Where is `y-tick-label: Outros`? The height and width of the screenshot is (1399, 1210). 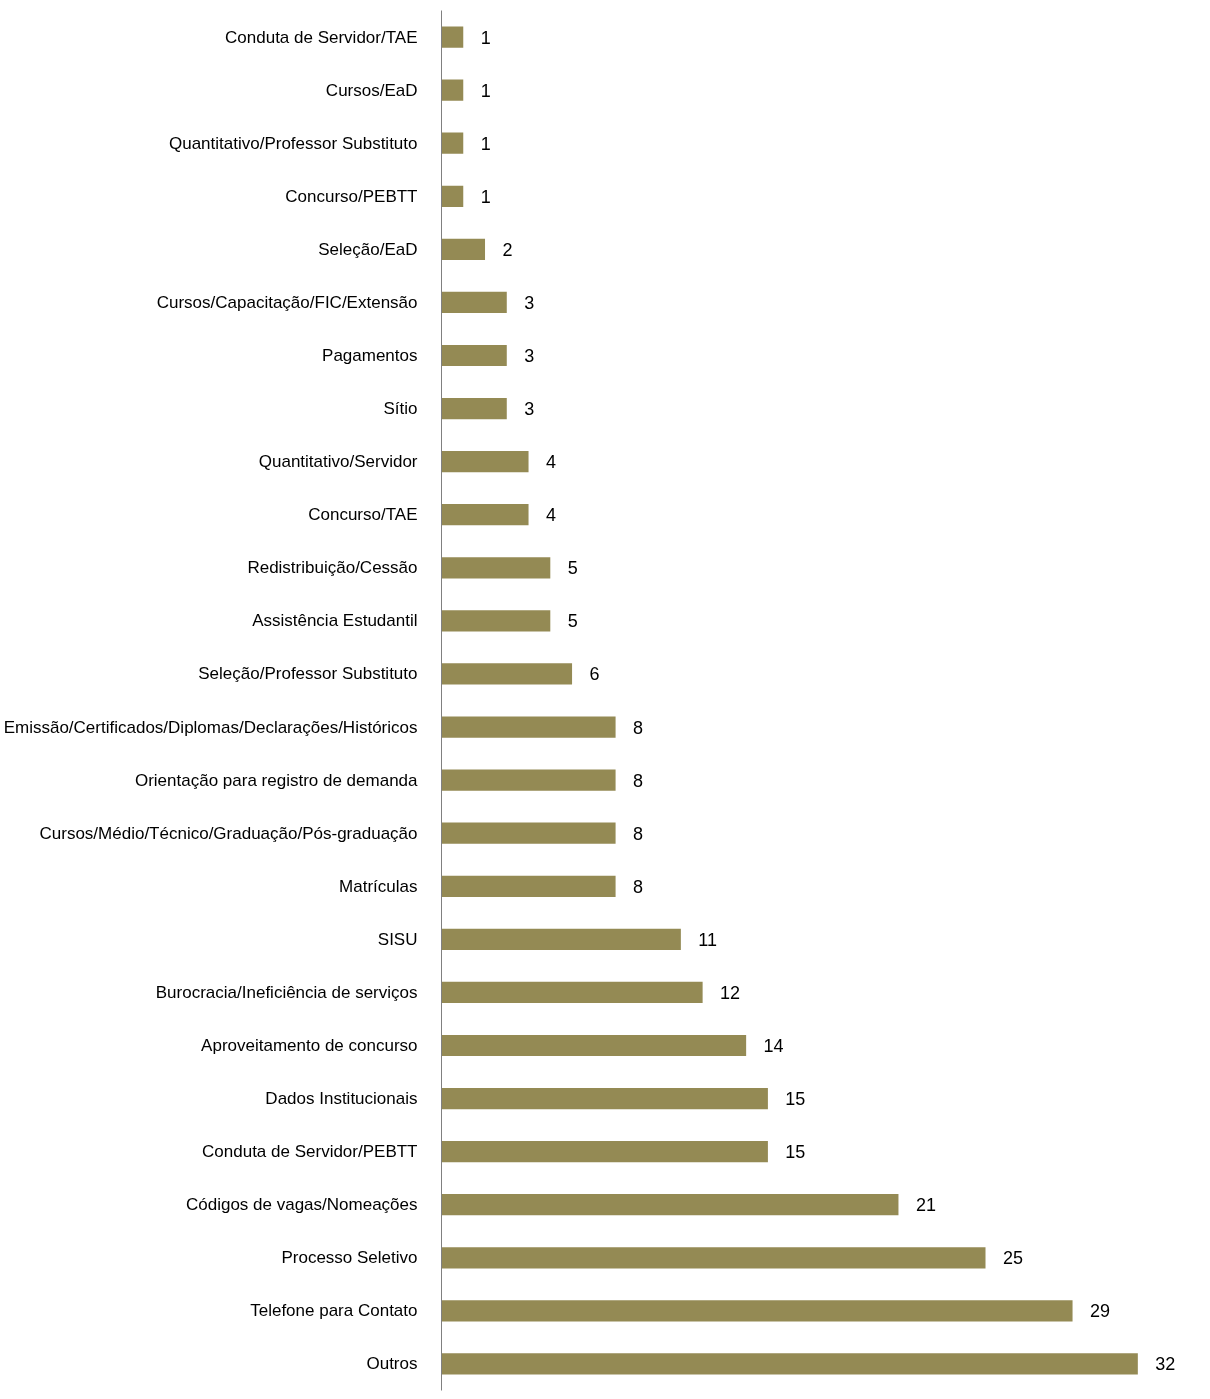
y-tick-label: Outros is located at coordinates (392, 1364).